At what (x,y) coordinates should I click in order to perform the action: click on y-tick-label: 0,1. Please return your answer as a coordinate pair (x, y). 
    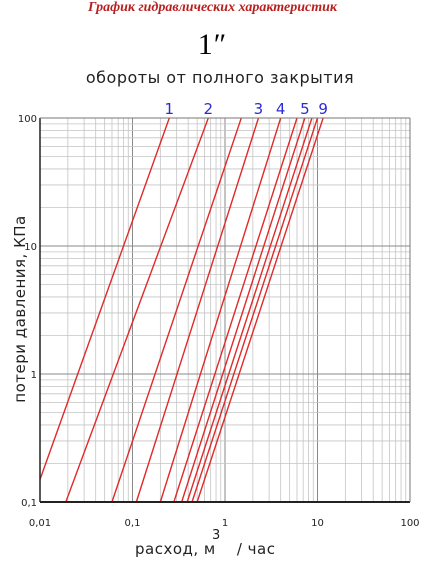
    Looking at the image, I should click on (29, 503).